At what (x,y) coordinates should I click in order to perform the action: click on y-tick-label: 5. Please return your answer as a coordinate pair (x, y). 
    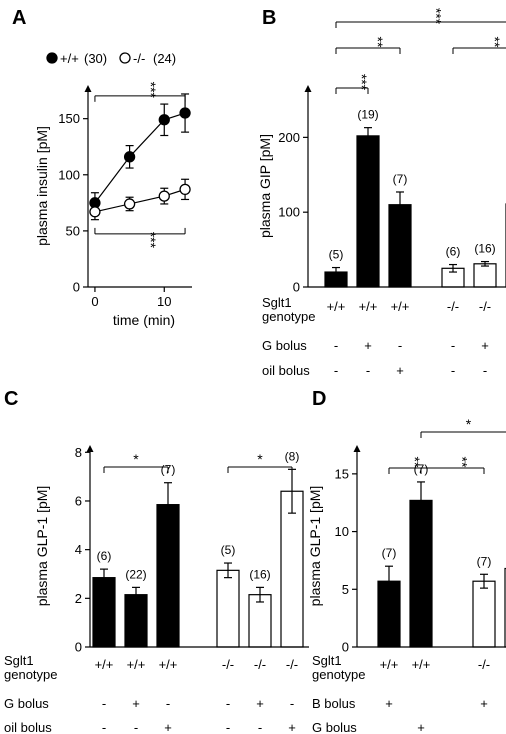
    Looking at the image, I should click on (345, 589).